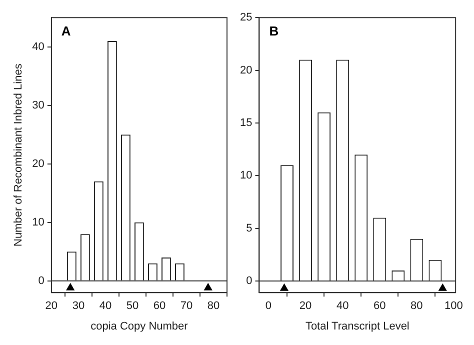 The image size is (474, 345). I want to click on y-tick-label: 30, so click(38, 105).